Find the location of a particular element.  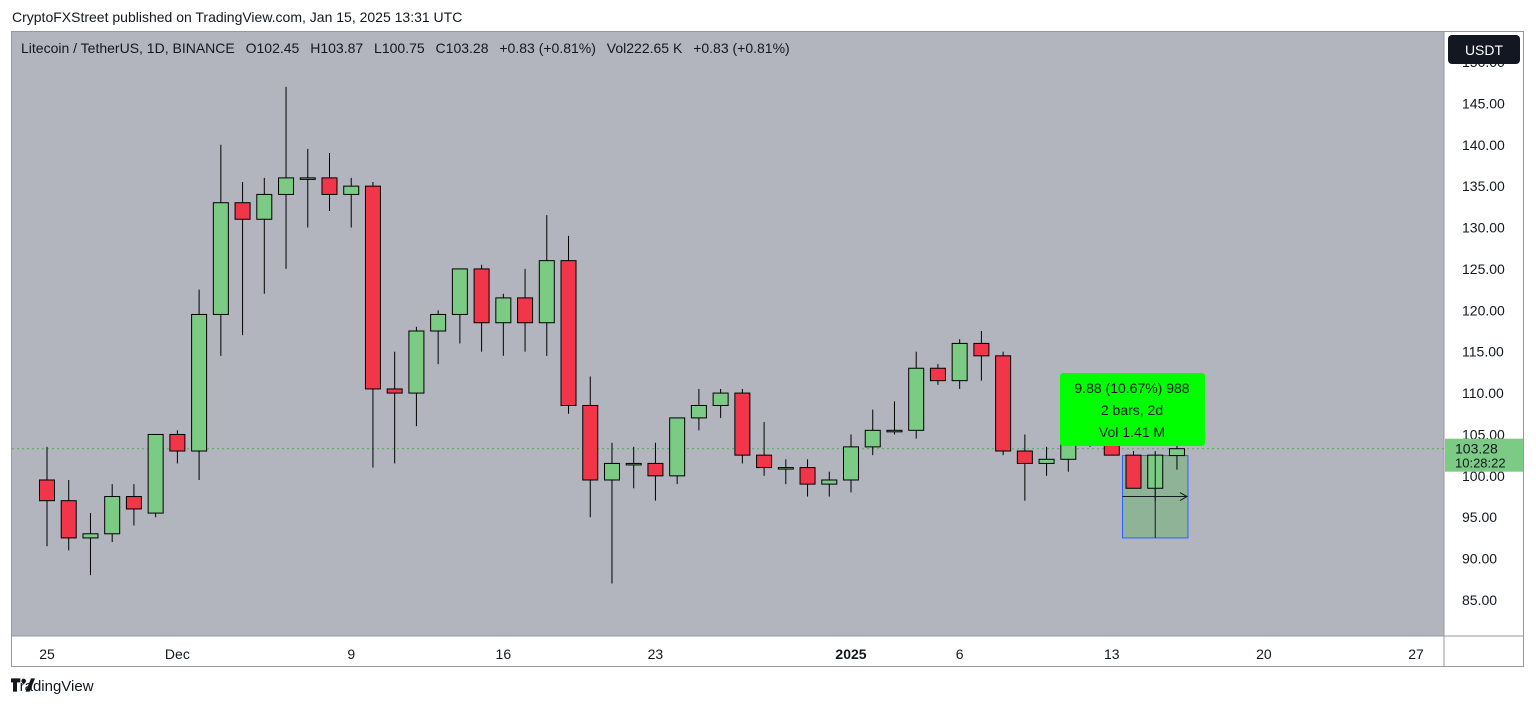

time-tick-label: 13 is located at coordinates (1112, 654).